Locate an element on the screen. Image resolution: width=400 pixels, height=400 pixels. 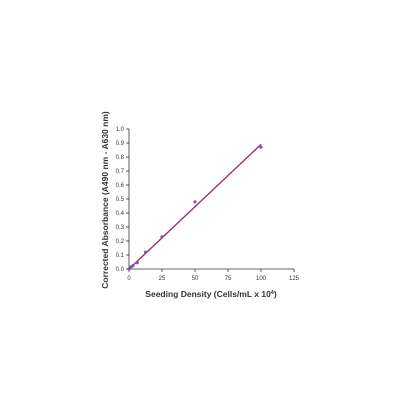
y-ticks: 0.0 0.1 0.2 0.3 0.4 0.5 0.6 0.7 0.8 0.9 1.0 is located at coordinates (122, 200).